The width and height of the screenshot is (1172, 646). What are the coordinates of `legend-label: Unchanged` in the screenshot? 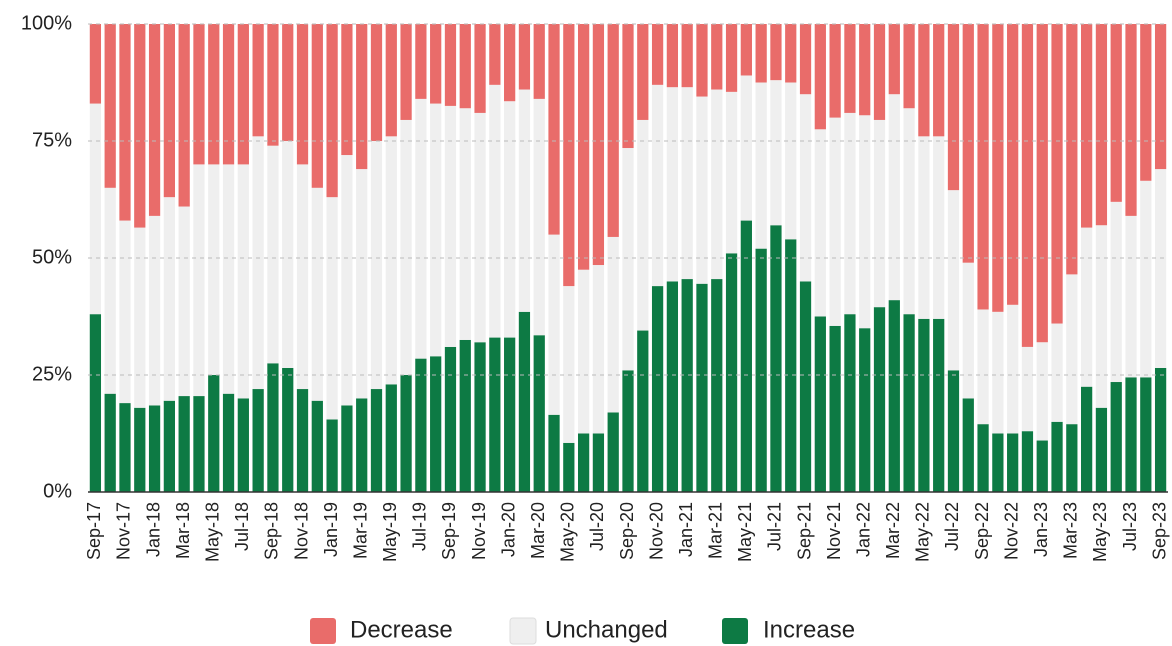 It's located at (606, 629).